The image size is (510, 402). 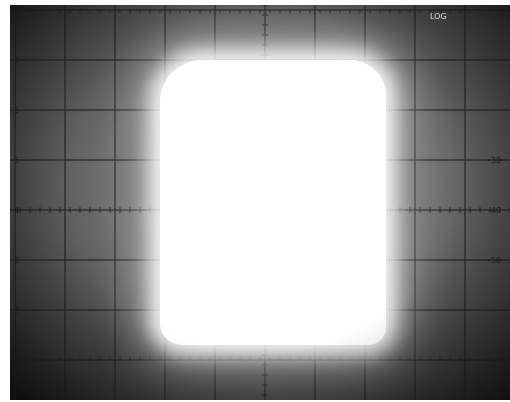 What do you see at coordinates (17, 210) in the screenshot?
I see `left-label-4: 4` at bounding box center [17, 210].